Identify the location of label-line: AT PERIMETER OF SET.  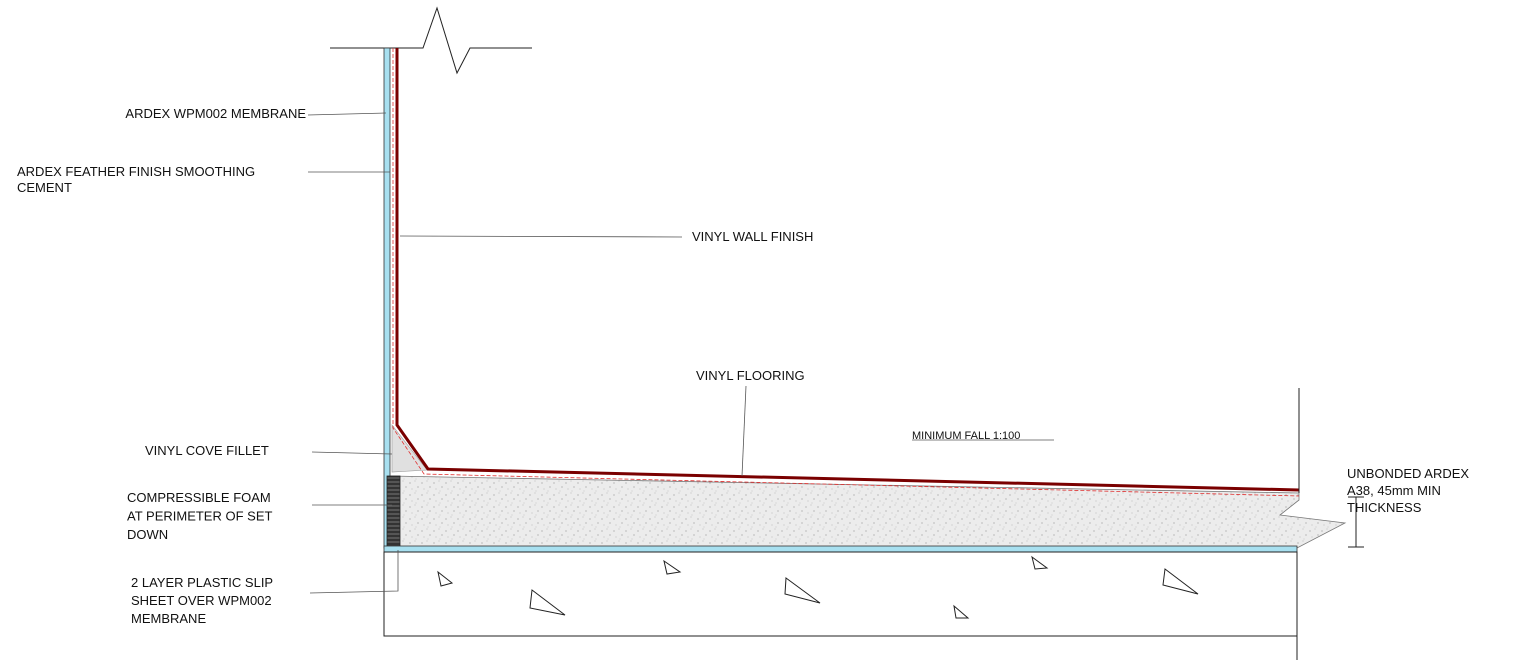
(199, 516).